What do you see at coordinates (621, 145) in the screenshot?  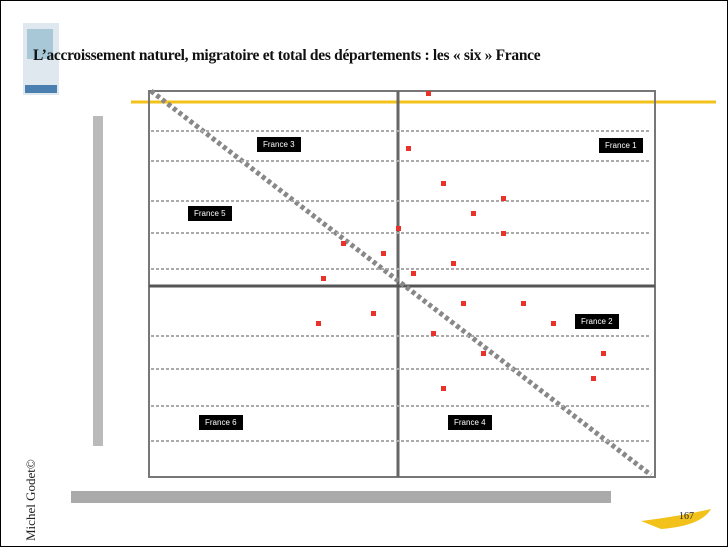 I see `region-label: France 1` at bounding box center [621, 145].